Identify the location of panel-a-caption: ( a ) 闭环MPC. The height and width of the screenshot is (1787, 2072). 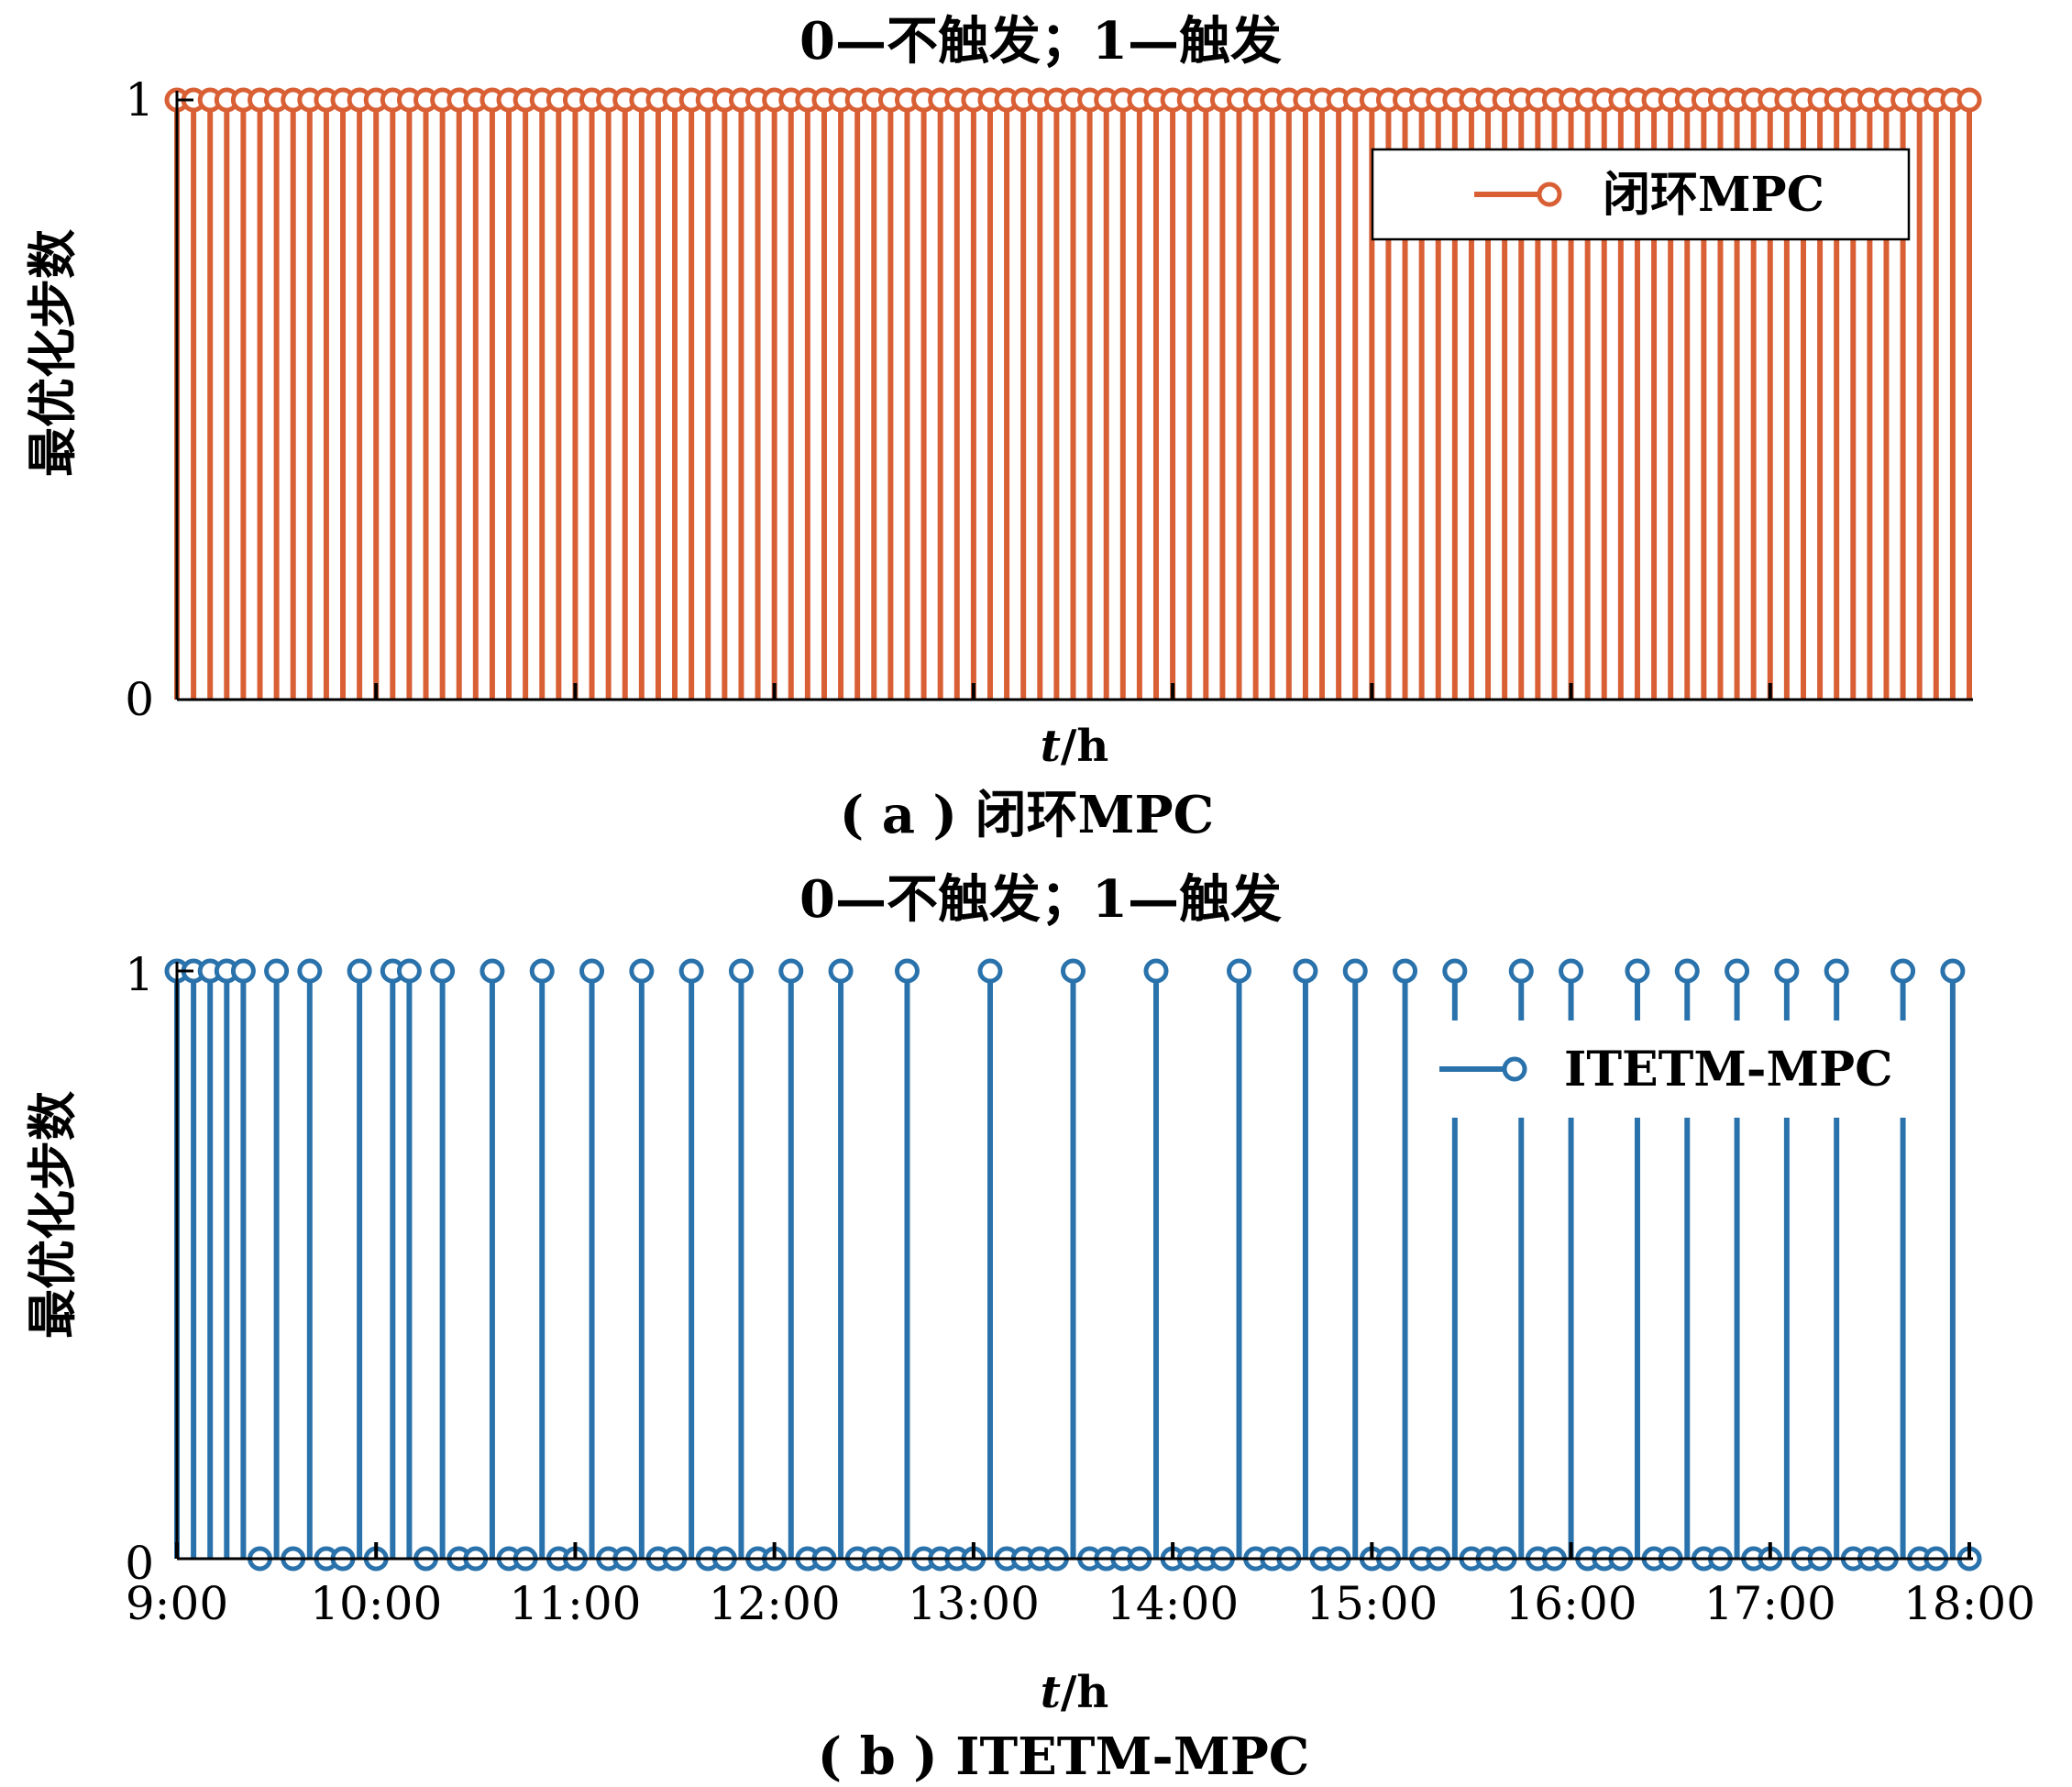
(1027, 815).